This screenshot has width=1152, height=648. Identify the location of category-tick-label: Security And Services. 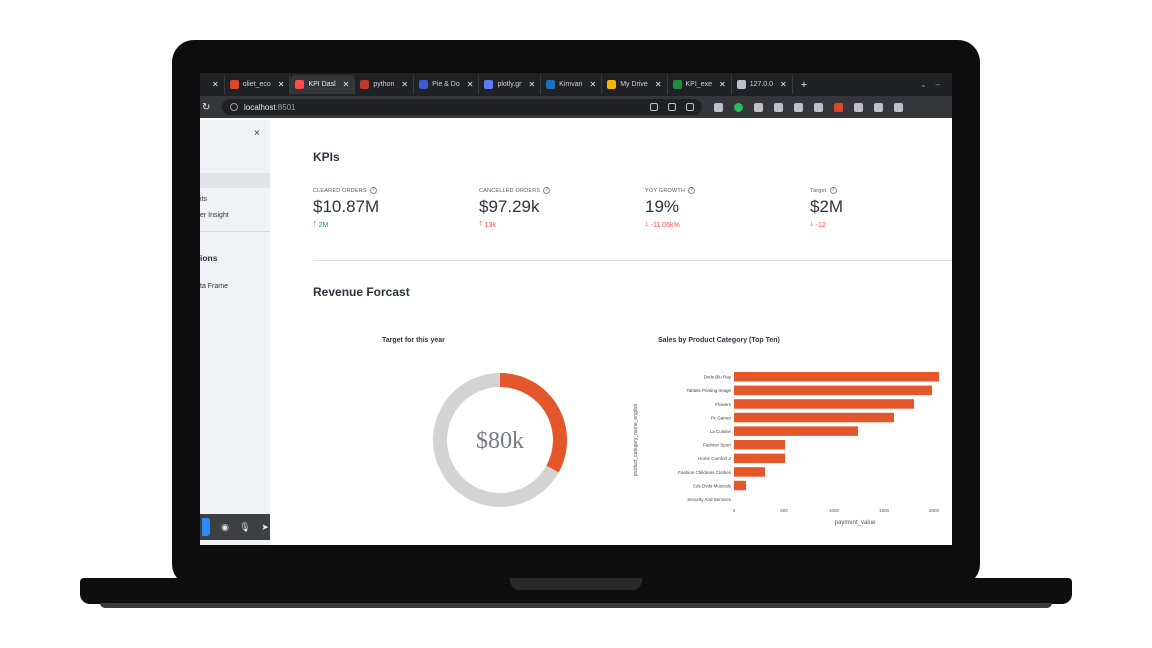
(709, 499).